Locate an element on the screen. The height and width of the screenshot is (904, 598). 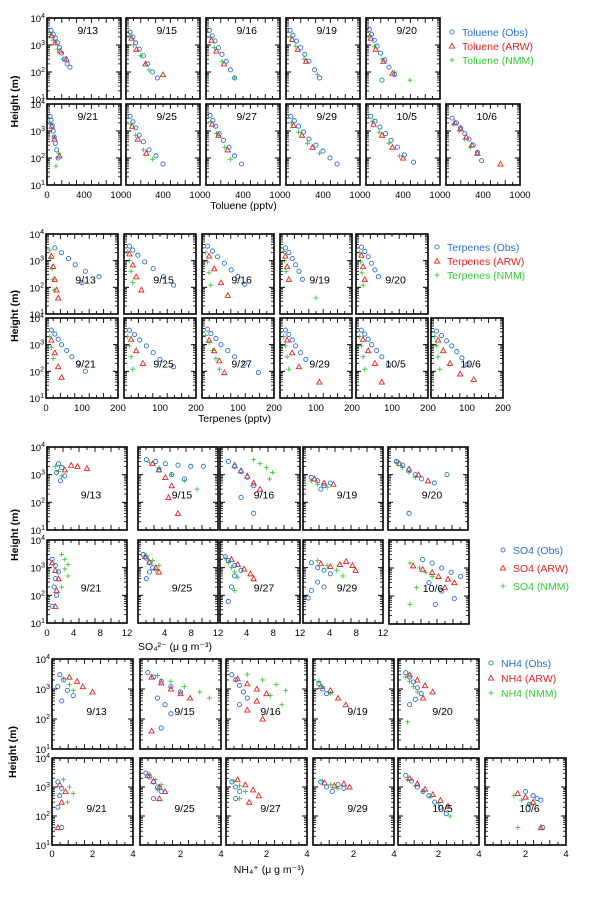
panel-10-6: 10/6 is located at coordinates (429, 582).